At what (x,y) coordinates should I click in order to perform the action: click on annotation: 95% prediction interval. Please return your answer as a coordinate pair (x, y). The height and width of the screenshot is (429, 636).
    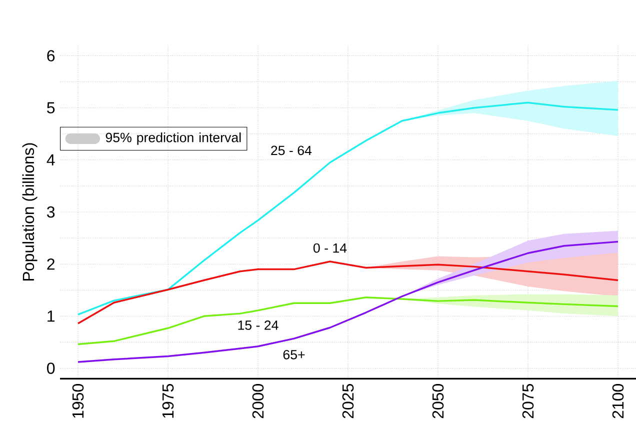
    Looking at the image, I should click on (173, 138).